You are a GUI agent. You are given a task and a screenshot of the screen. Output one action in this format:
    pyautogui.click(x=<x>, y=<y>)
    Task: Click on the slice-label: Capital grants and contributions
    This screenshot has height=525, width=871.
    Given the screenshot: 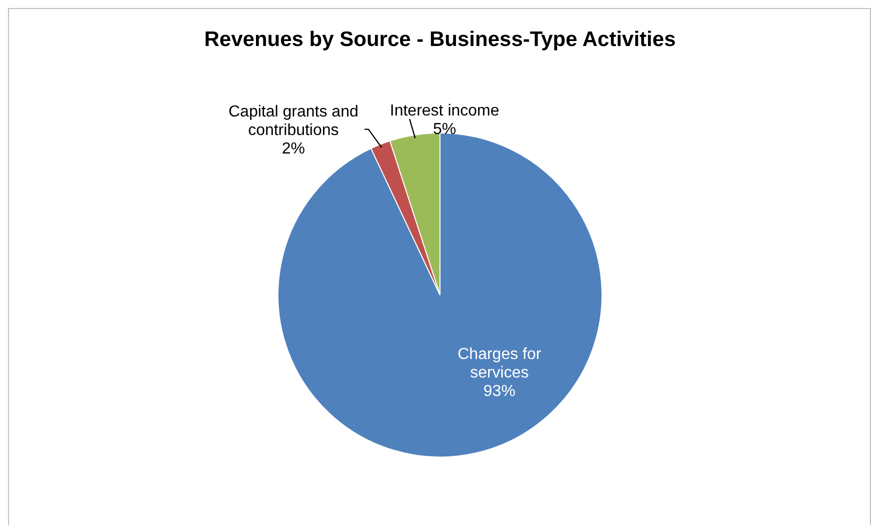 What is the action you would take?
    pyautogui.click(x=293, y=121)
    